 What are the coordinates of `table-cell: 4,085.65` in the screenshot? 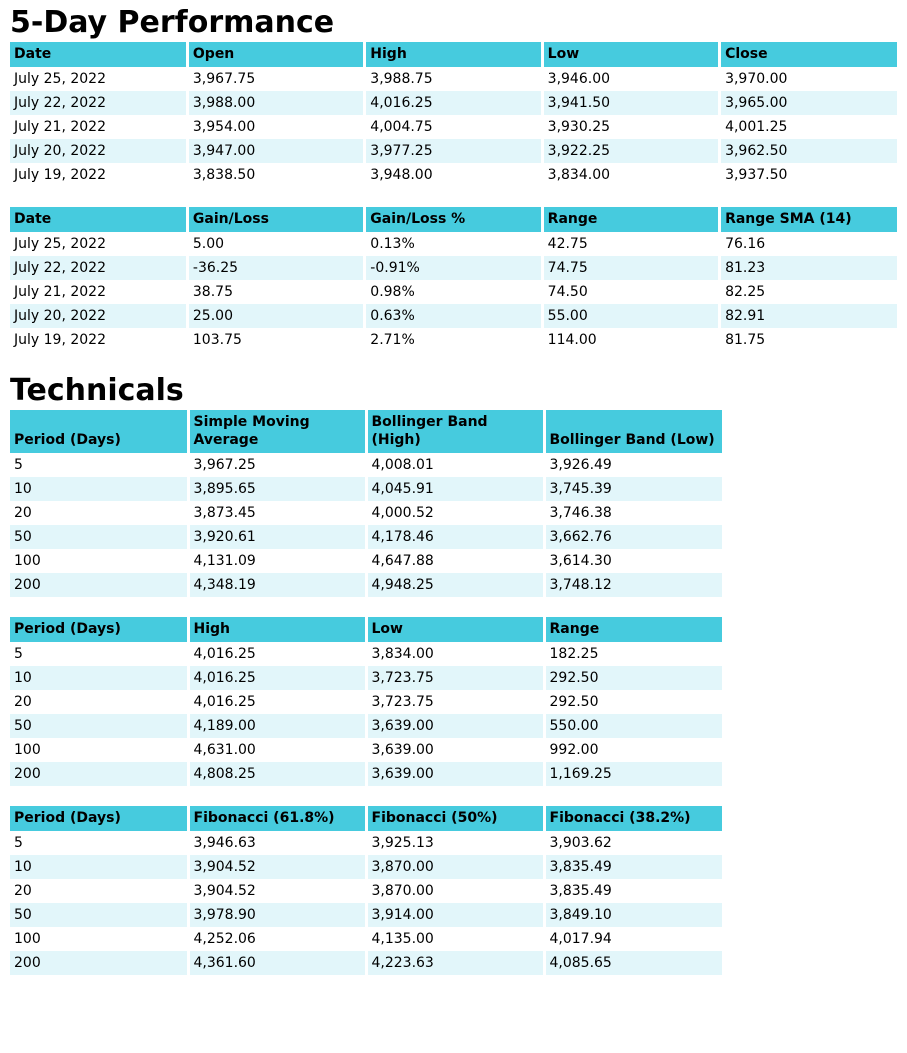 It's located at (632, 963).